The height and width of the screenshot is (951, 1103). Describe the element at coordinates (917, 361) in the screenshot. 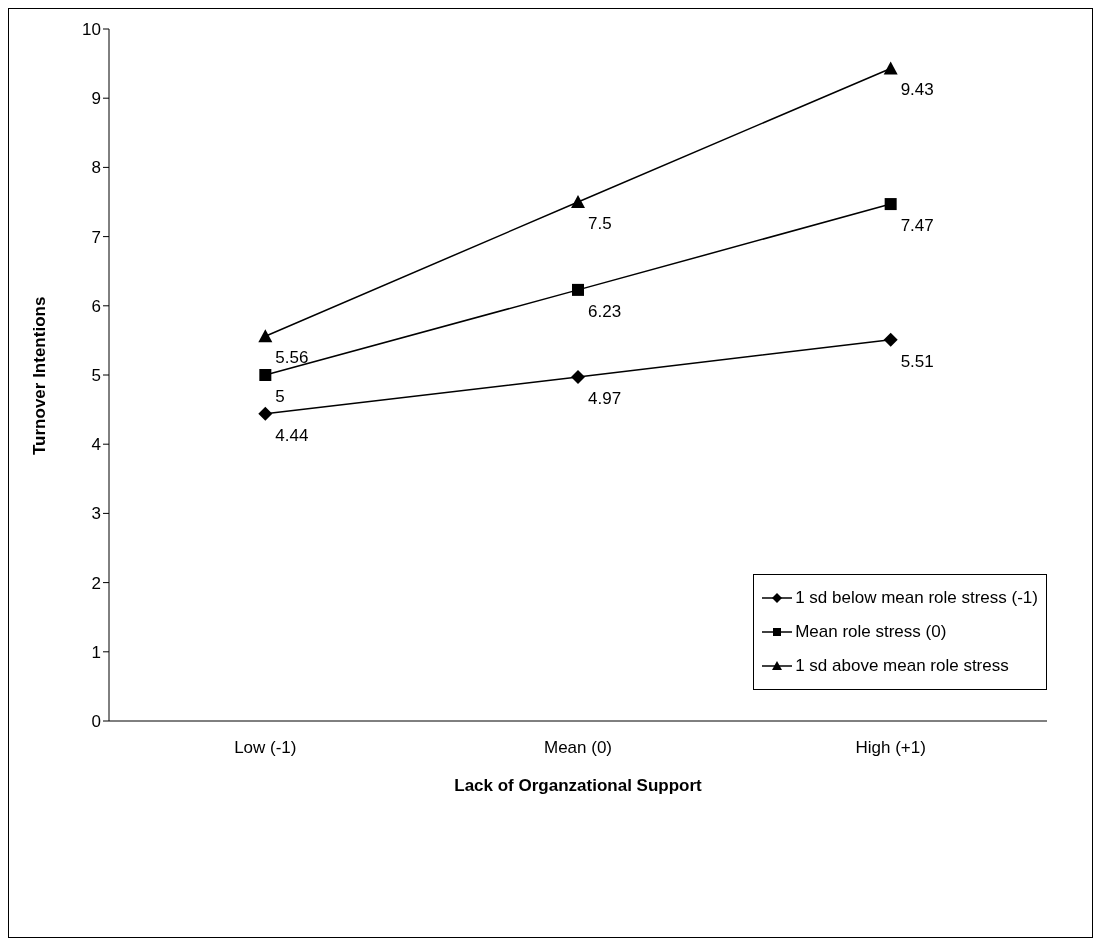

I see `data-label: 5.51` at that location.